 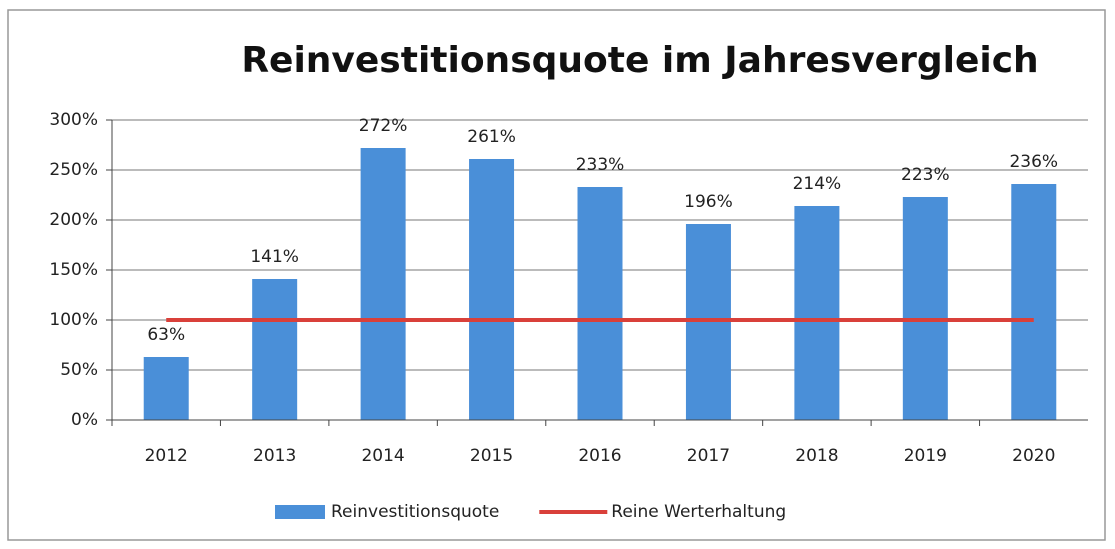 I want to click on x-tick-label: 2017, so click(x=708, y=456).